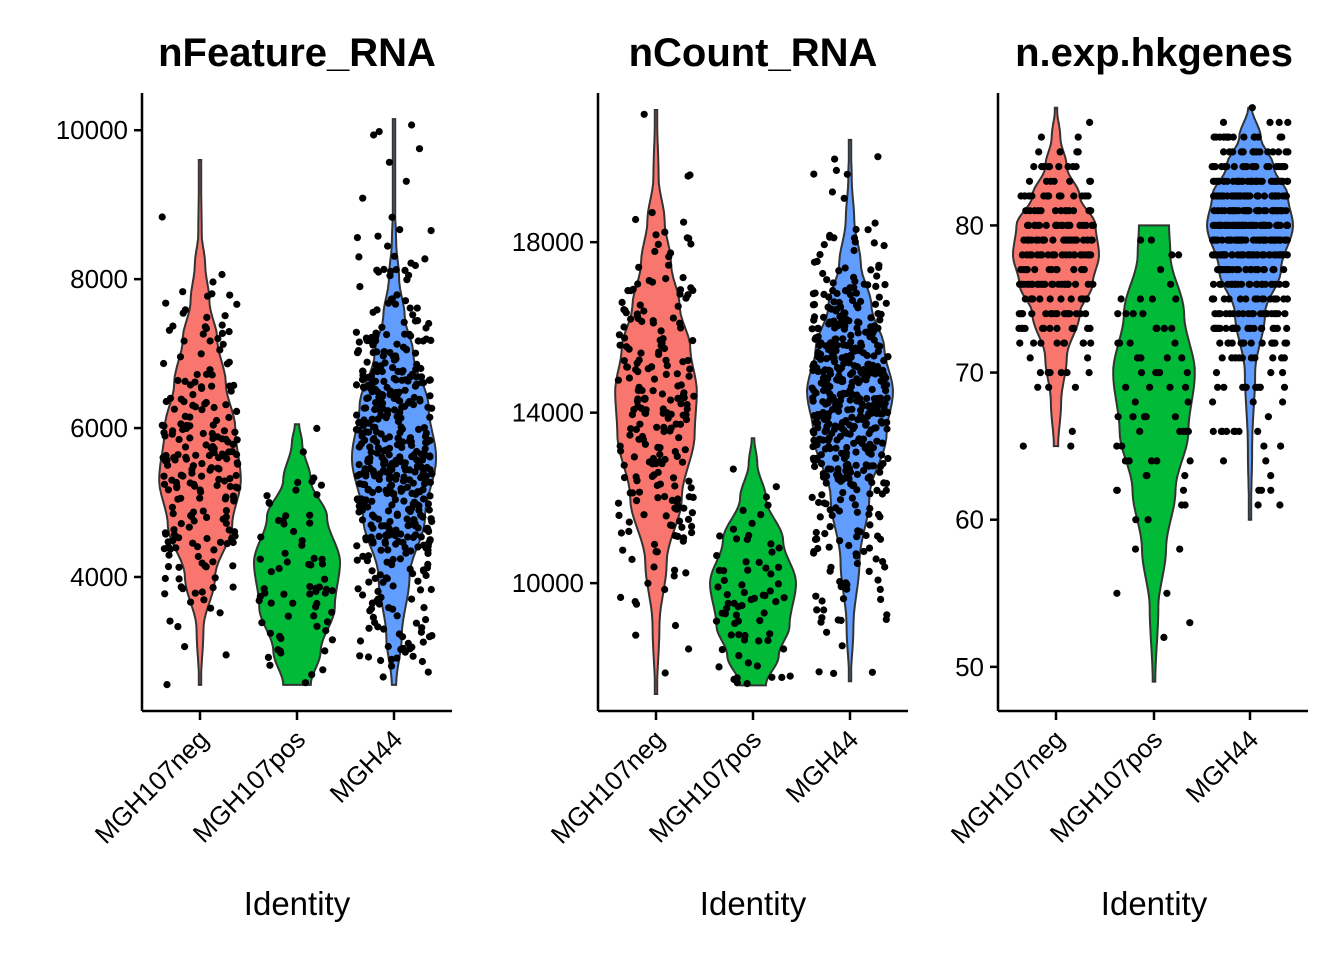  I want to click on violin-MGH107pos, so click(1154, 453).